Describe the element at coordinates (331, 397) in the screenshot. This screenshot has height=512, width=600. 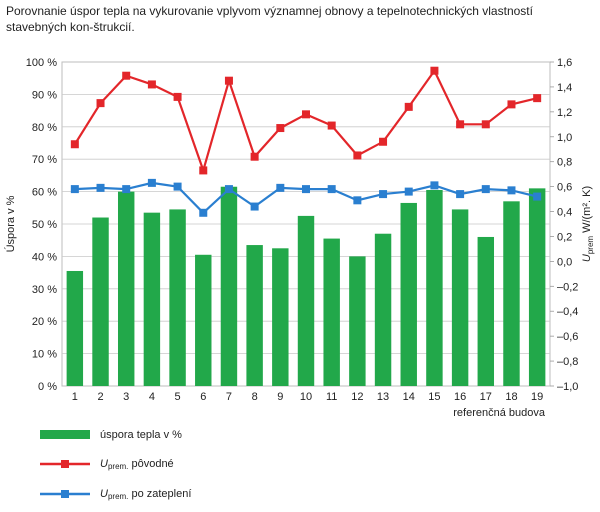
I see `x-tick-label: 11` at that location.